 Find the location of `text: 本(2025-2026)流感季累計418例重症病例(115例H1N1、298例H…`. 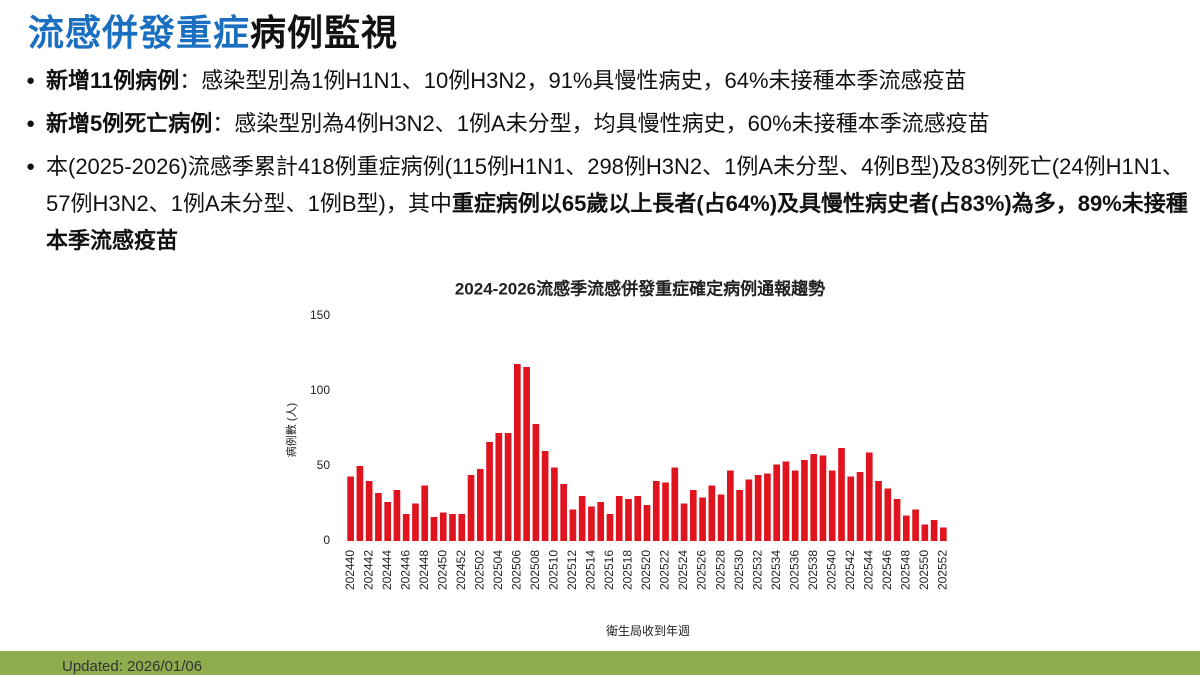

text: 本(2025-2026)流感季累計418例重症病例(115例H1N1、298例H… is located at coordinates (615, 185).